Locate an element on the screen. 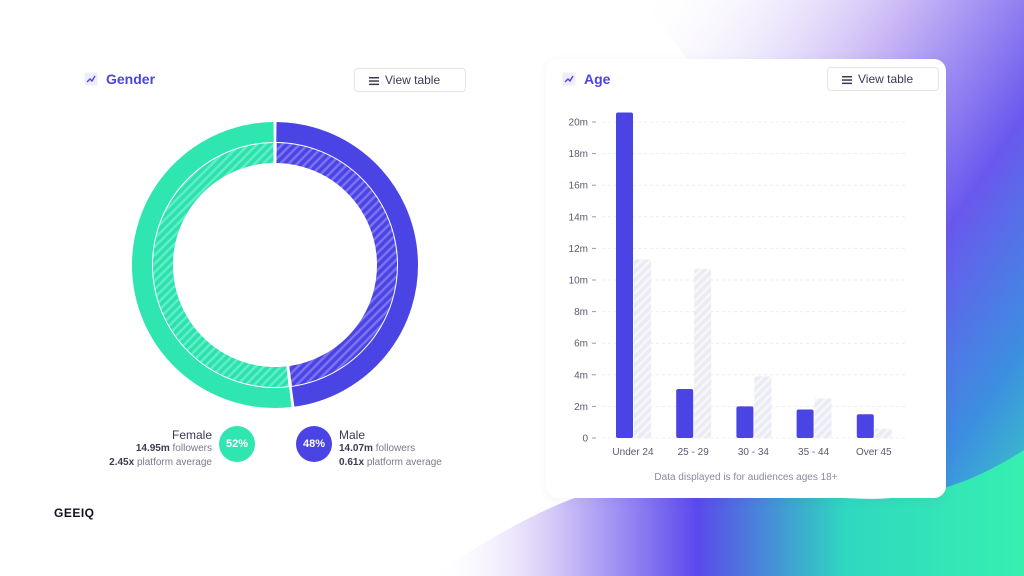  donut-outer-male-segment is located at coordinates (347, 264).